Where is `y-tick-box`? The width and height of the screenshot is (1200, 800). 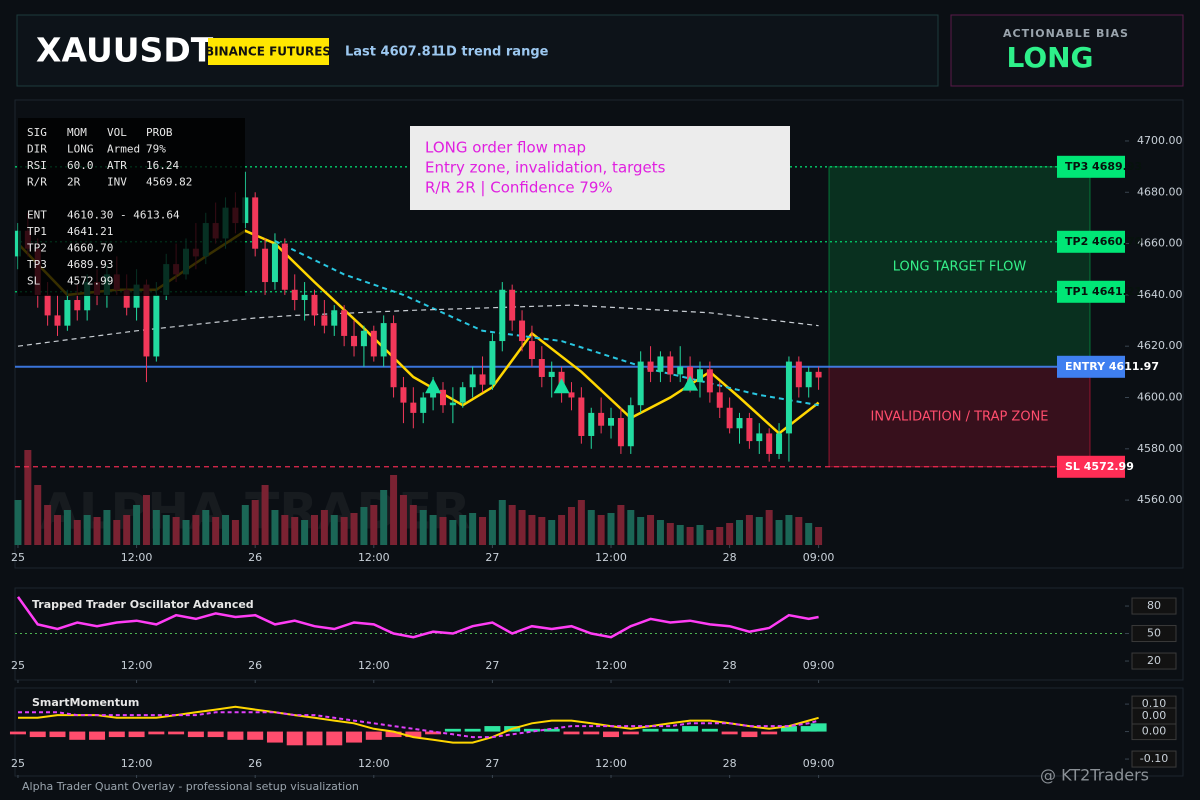
y-tick-box is located at coordinates (1154, 759).